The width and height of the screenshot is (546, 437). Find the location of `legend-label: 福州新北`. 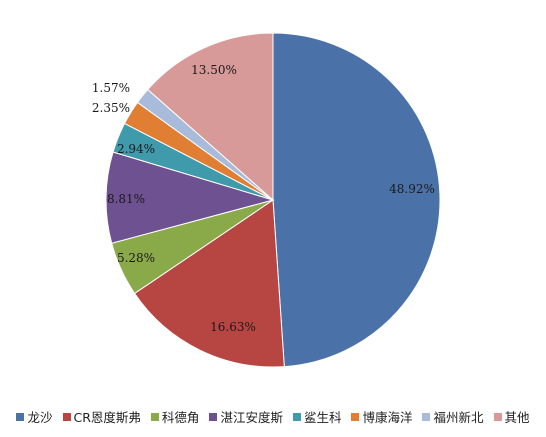

legend-label: 福州新北 is located at coordinates (458, 417).